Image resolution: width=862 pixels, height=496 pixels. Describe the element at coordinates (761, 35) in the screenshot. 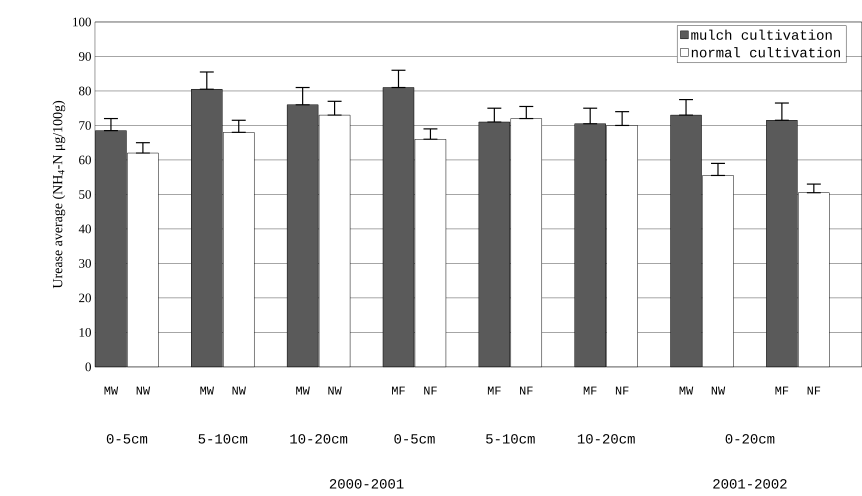

I see `legend-label: mulch cultivation` at that location.